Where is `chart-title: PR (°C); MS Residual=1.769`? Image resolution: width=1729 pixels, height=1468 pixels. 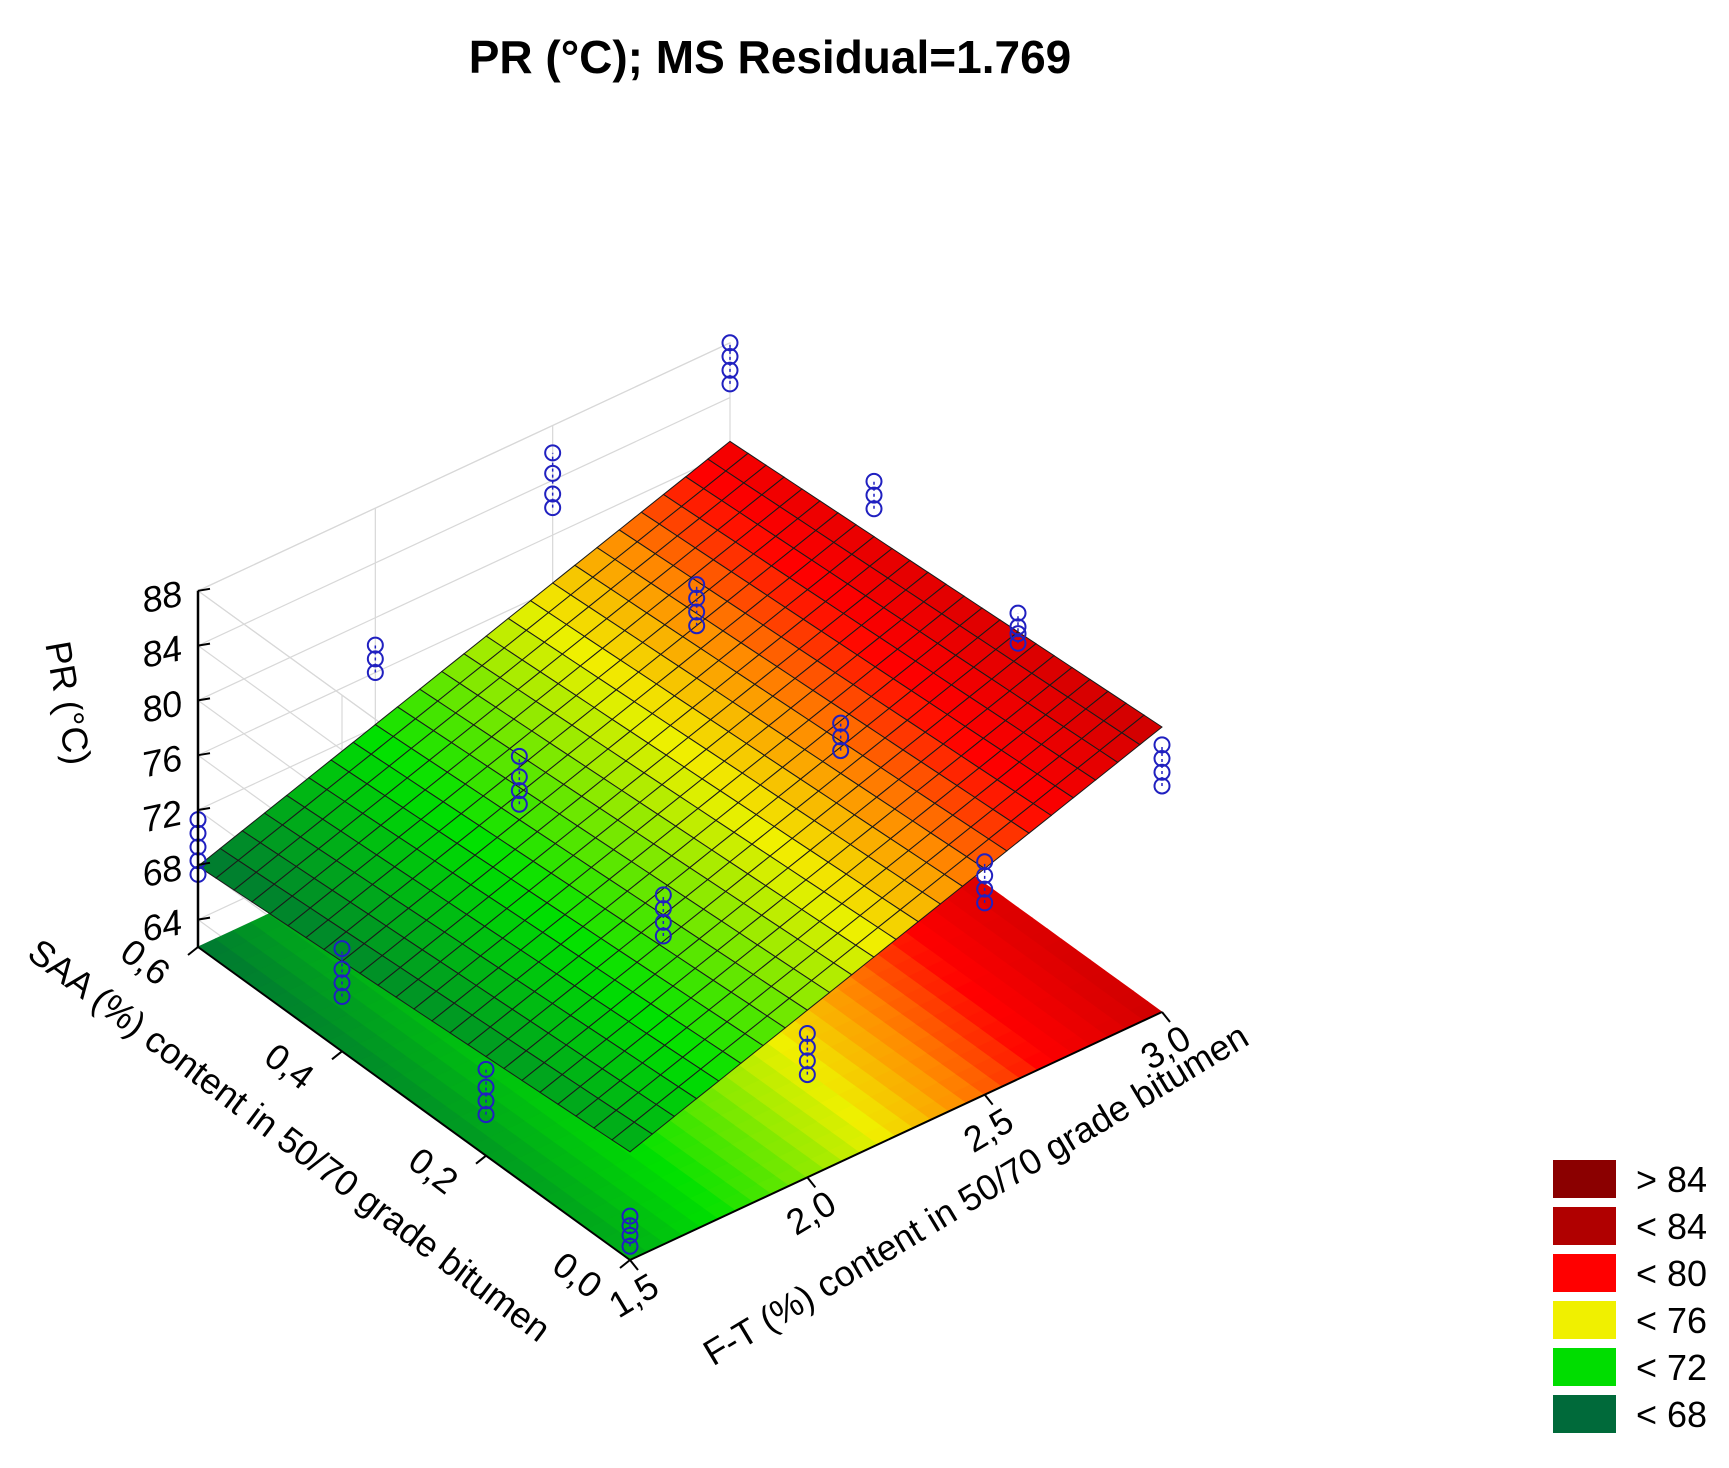
chart-title: PR (°C); MS Residual=1.769 is located at coordinates (770, 57).